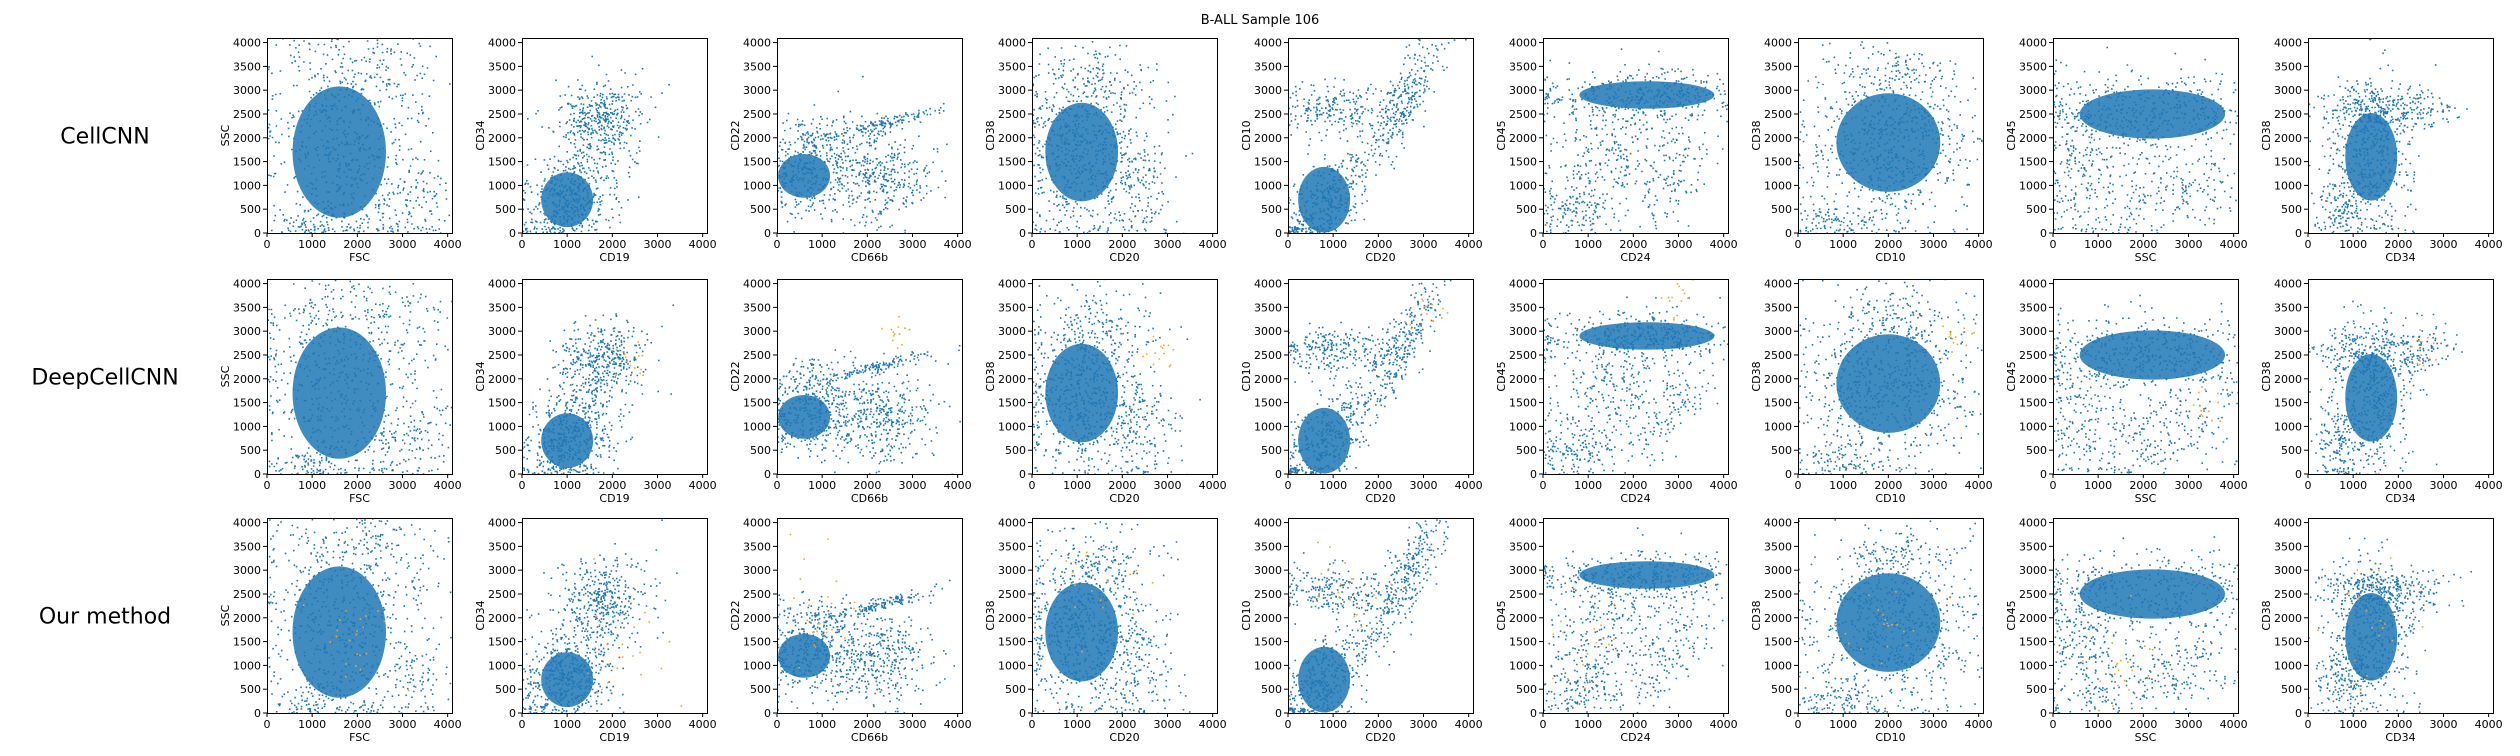 This screenshot has height=756, width=2520. What do you see at coordinates (869, 498) in the screenshot?
I see `x-axis-label: CD66b` at bounding box center [869, 498].